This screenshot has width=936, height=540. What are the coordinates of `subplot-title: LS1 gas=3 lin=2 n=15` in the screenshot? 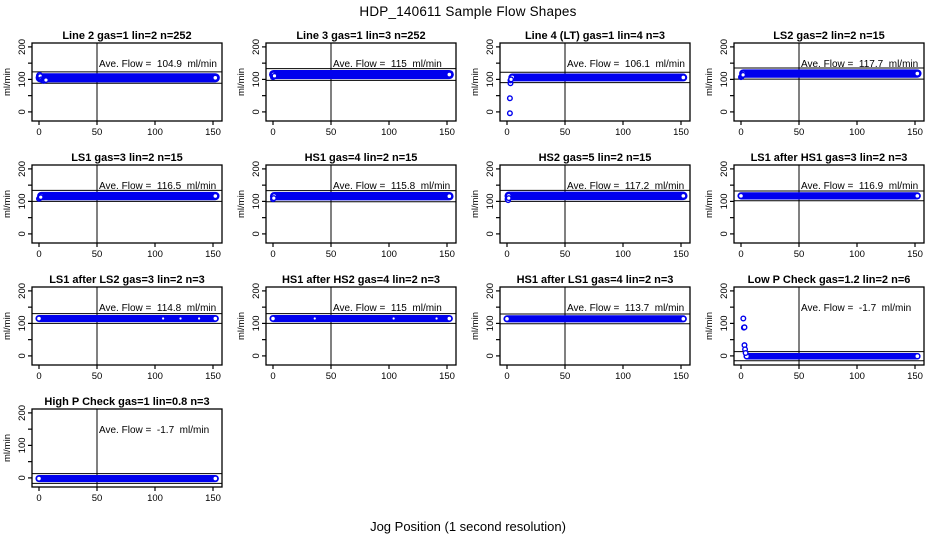 It's located at (127, 158).